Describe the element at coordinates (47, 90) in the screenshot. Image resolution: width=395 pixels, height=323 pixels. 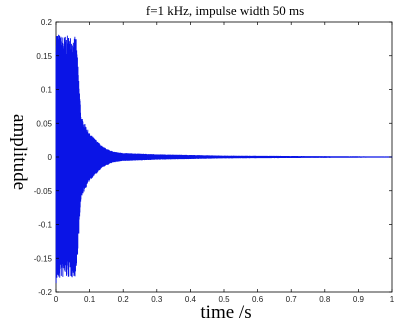
I see `y-tick-label: 0.1` at that location.